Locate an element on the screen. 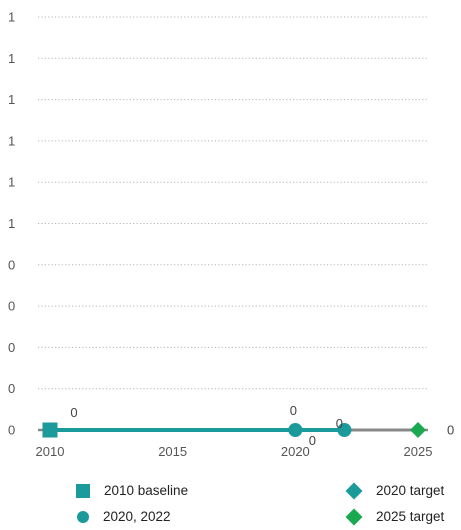 The image size is (461, 530). x-axis-labels: 2010 2015 2020 2025 is located at coordinates (234, 451).